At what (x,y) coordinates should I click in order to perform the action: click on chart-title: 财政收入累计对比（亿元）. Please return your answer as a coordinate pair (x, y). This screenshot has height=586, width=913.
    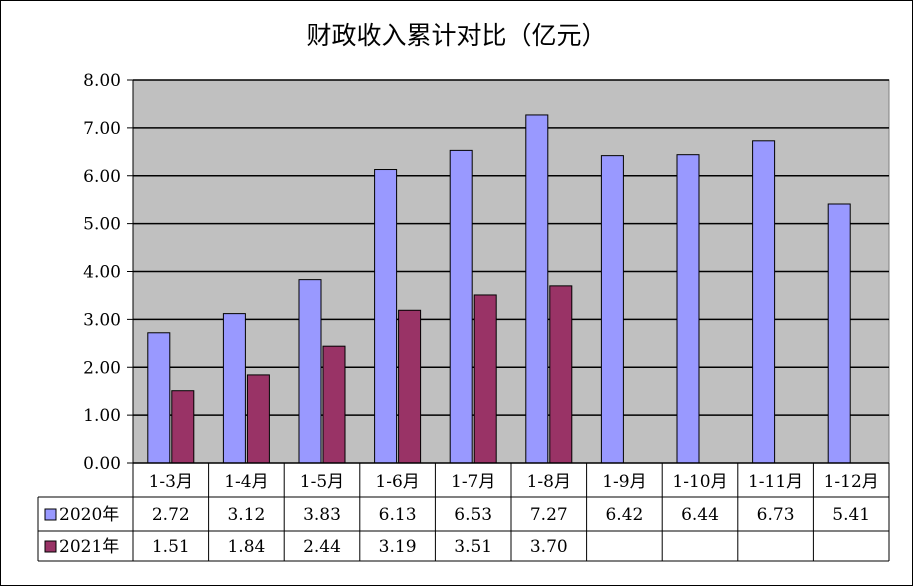
    Looking at the image, I should click on (456, 35).